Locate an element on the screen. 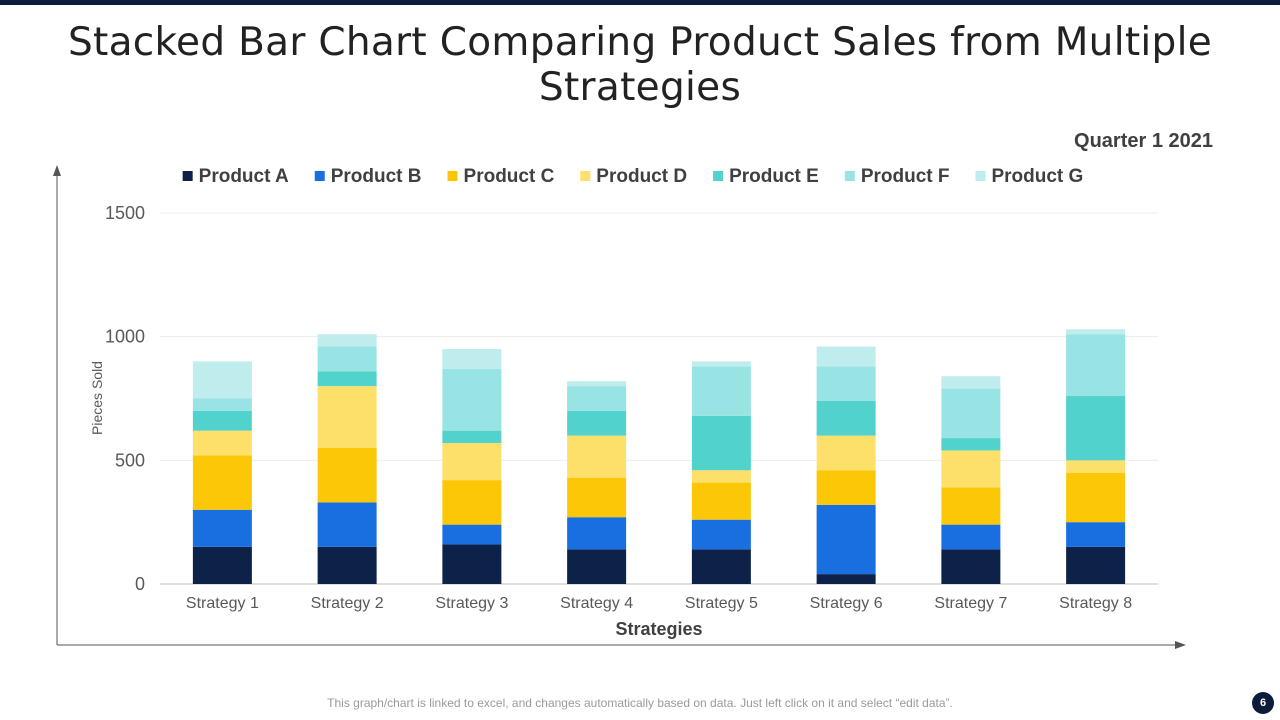  page-number: 6 is located at coordinates (1263, 703).